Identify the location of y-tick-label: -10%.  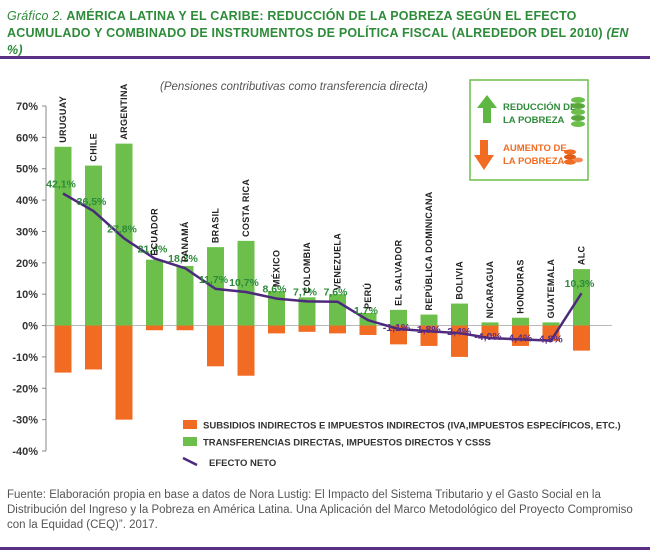
(25, 358).